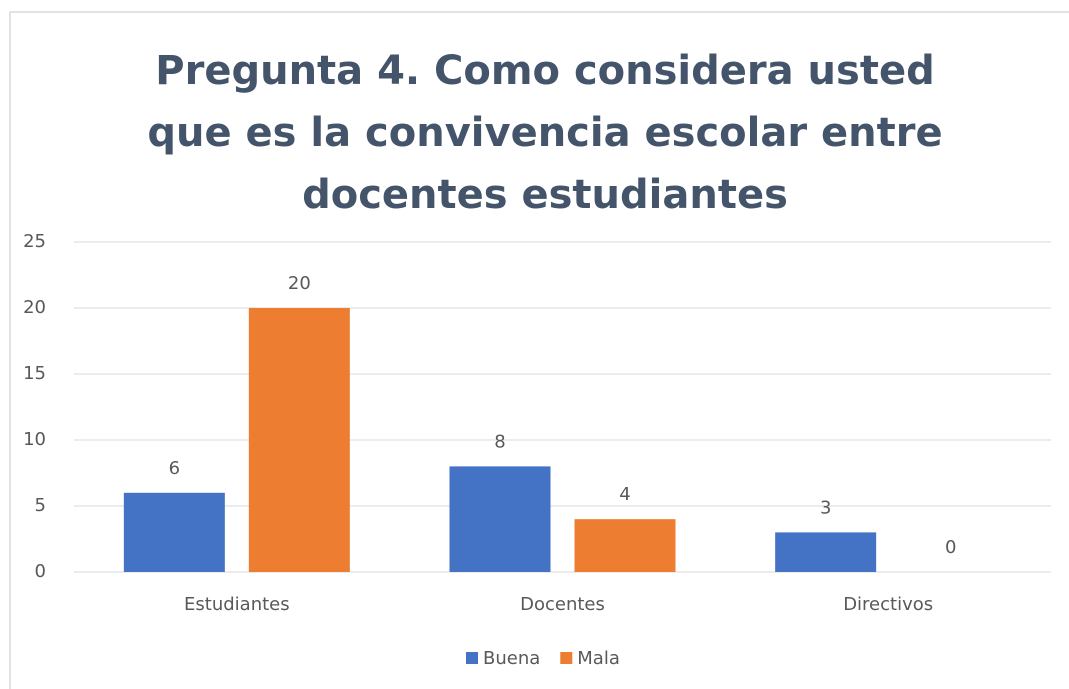  I want to click on legend-label: Buena, so click(511, 658).